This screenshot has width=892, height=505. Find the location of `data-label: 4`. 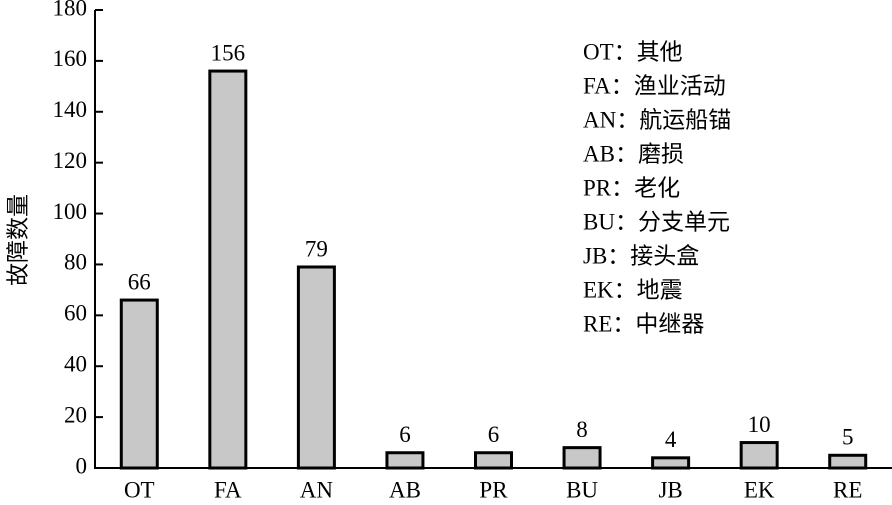

data-label: 4 is located at coordinates (671, 439).